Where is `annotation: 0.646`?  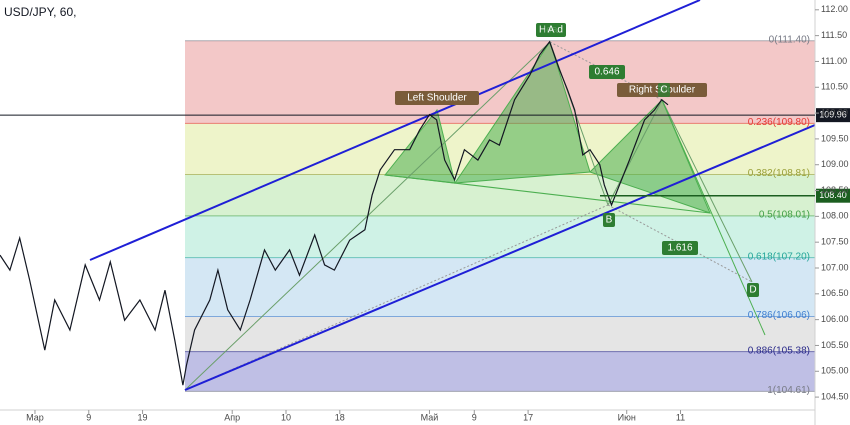 annotation: 0.646 is located at coordinates (606, 72).